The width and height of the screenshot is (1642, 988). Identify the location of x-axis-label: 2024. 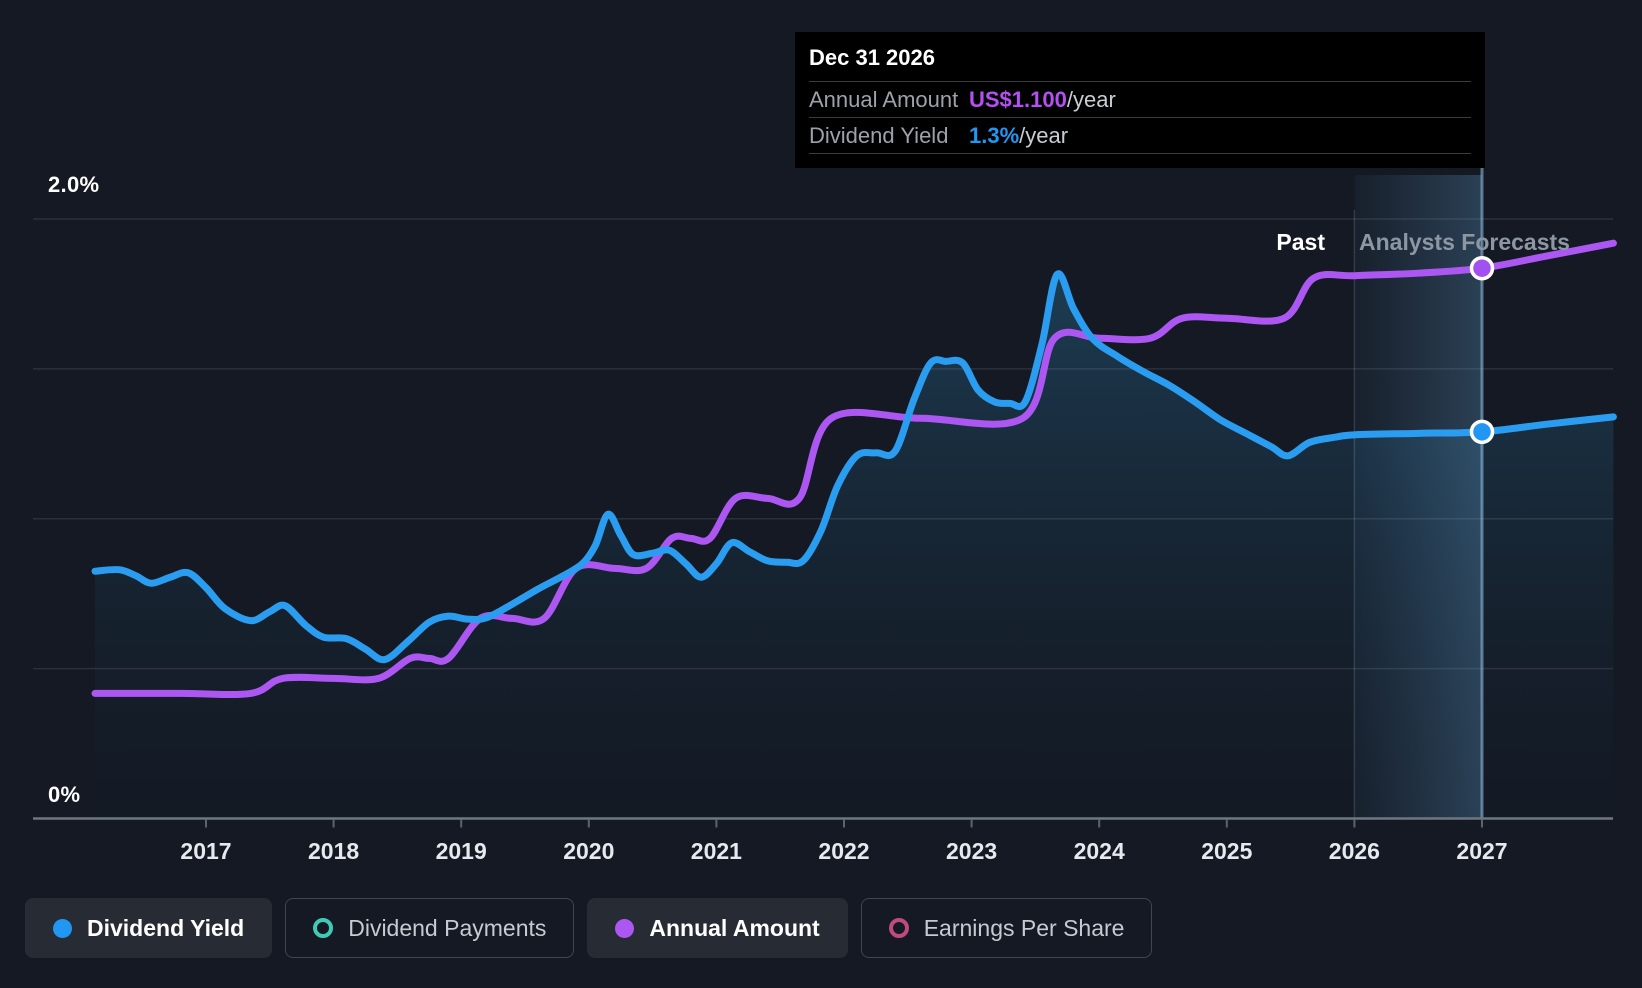
(1099, 851).